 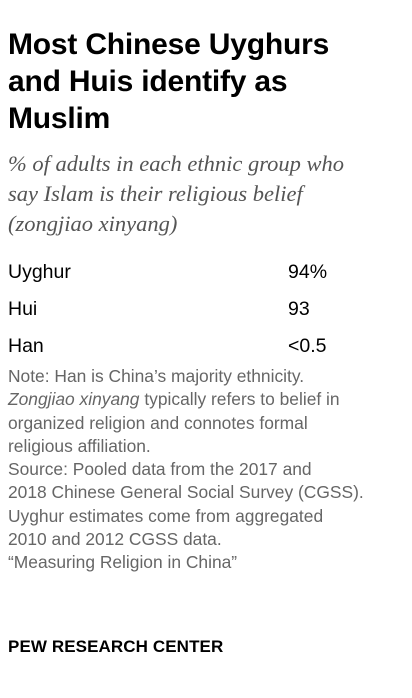 What do you see at coordinates (79, 445) in the screenshot?
I see `note-line: religious affiliation.` at bounding box center [79, 445].